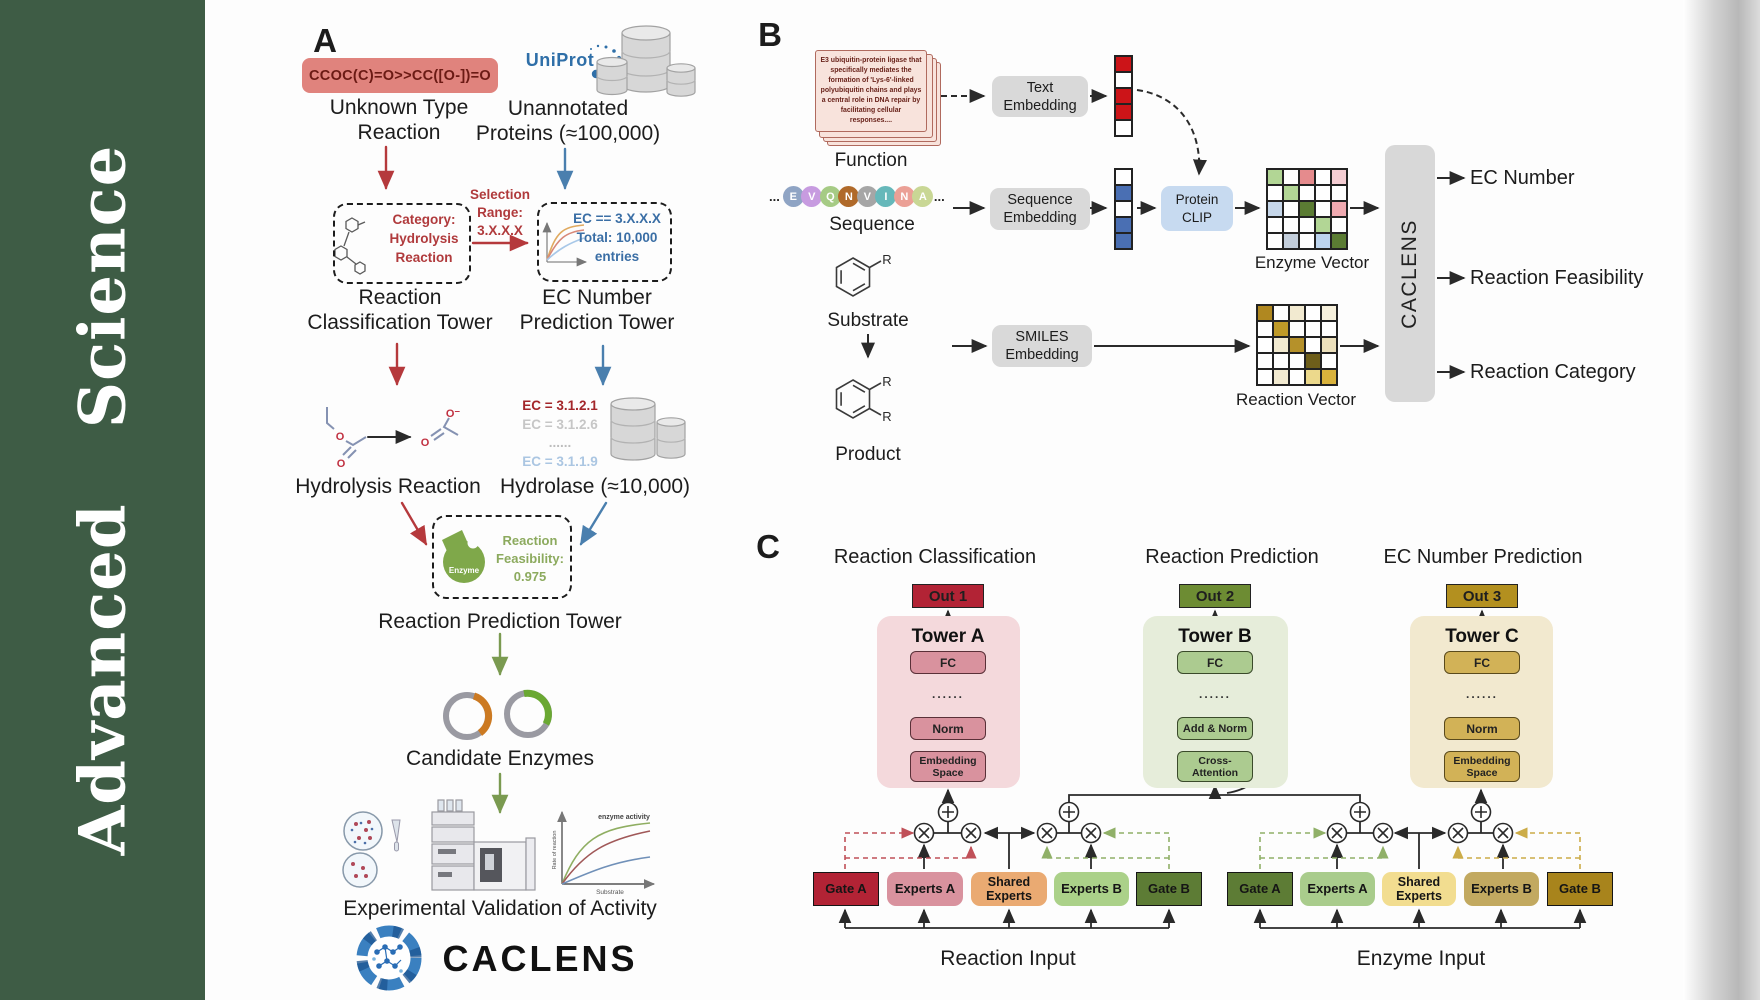 The width and height of the screenshot is (1760, 1000). Describe the element at coordinates (1410, 273) in the screenshot. I see `caclens-model-block: CACLENS` at that location.